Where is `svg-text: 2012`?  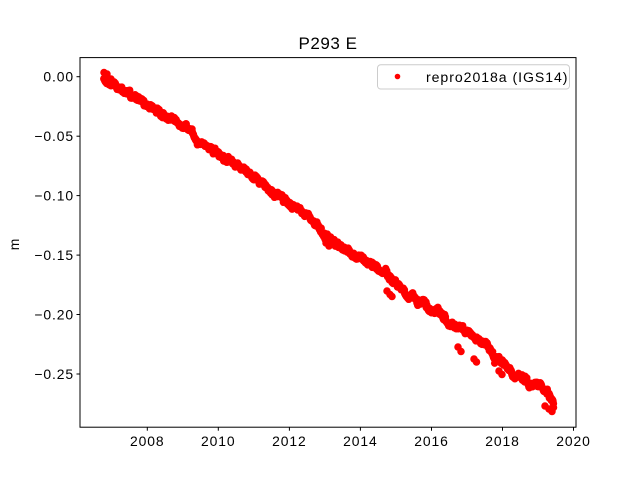 svg-text: 2012 is located at coordinates (289, 441).